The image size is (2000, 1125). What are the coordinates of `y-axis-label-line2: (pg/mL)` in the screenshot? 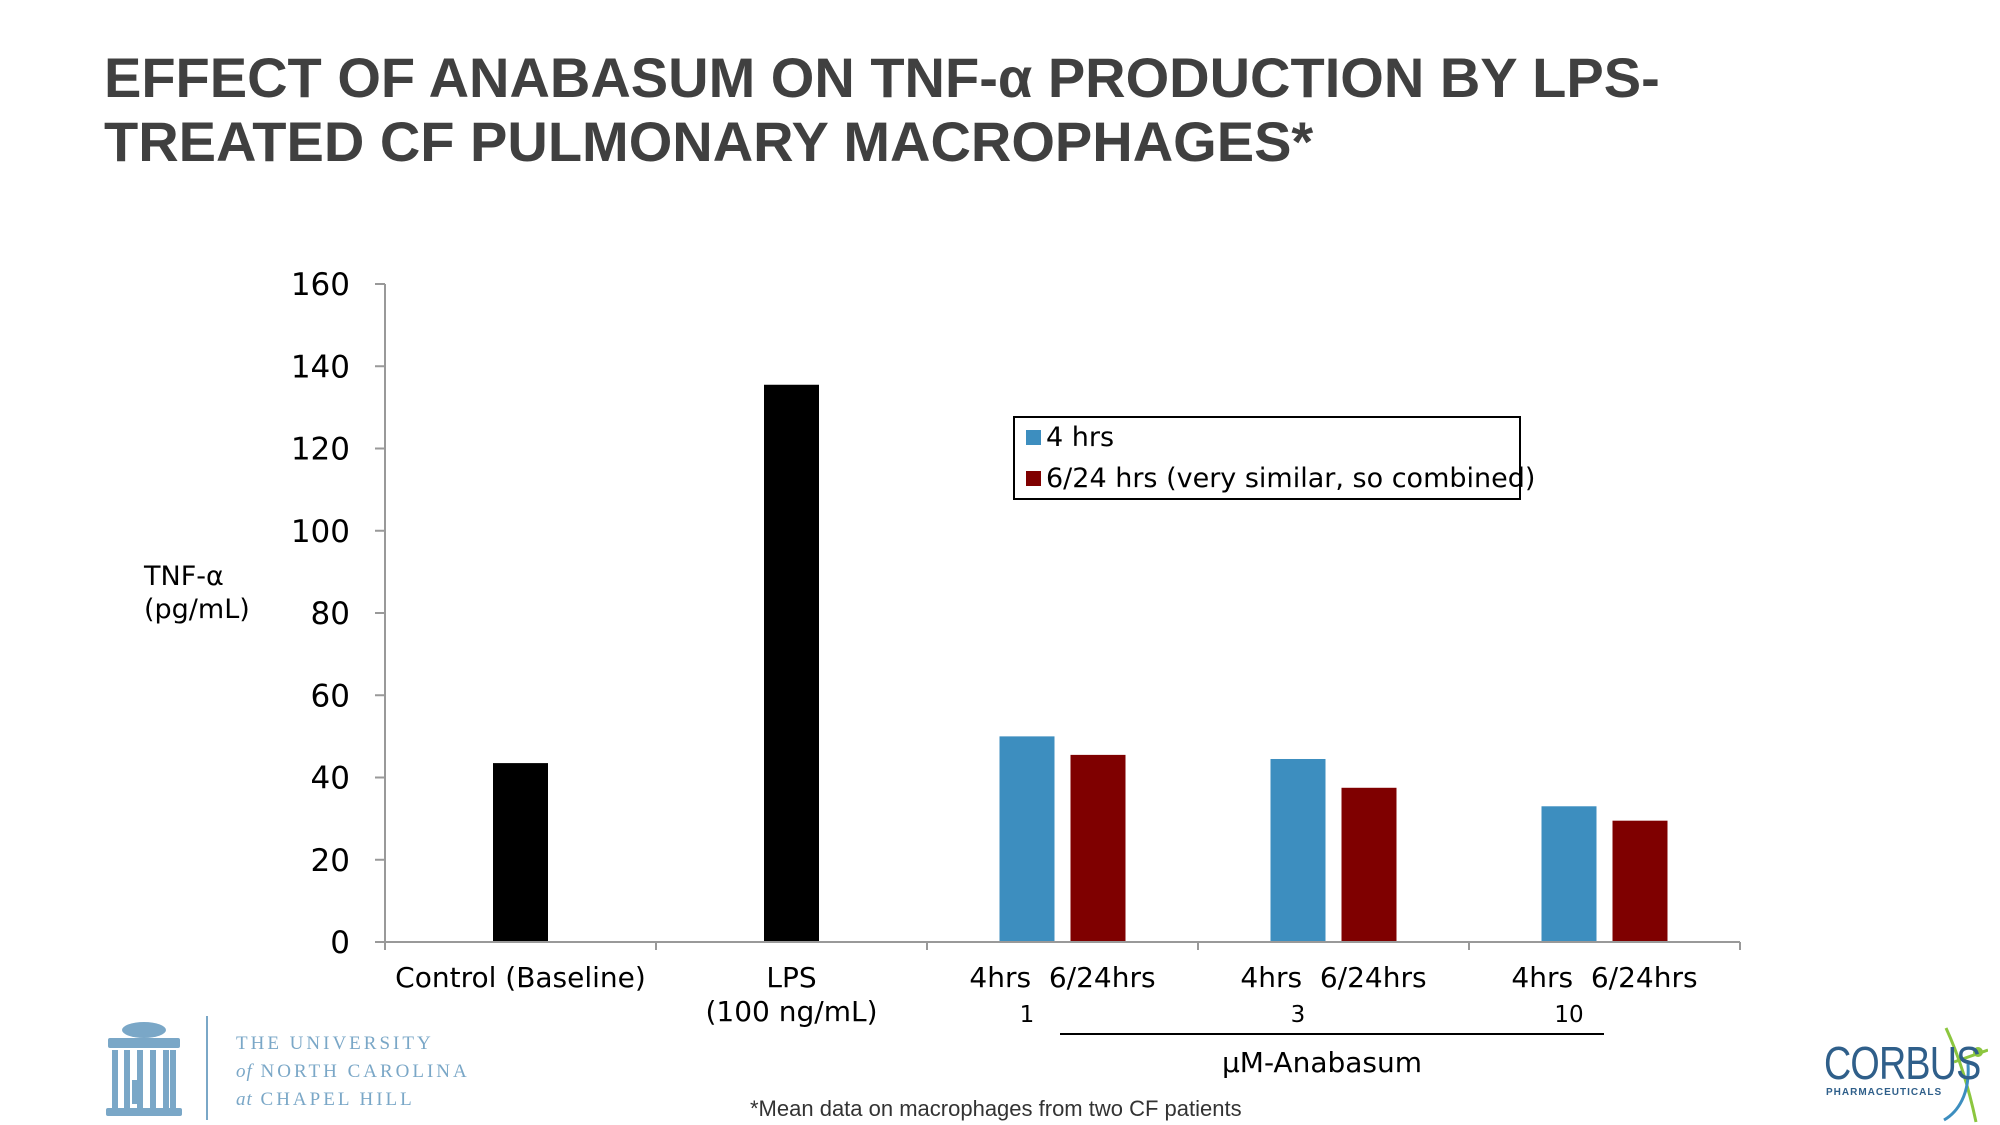 It's located at (197, 609).